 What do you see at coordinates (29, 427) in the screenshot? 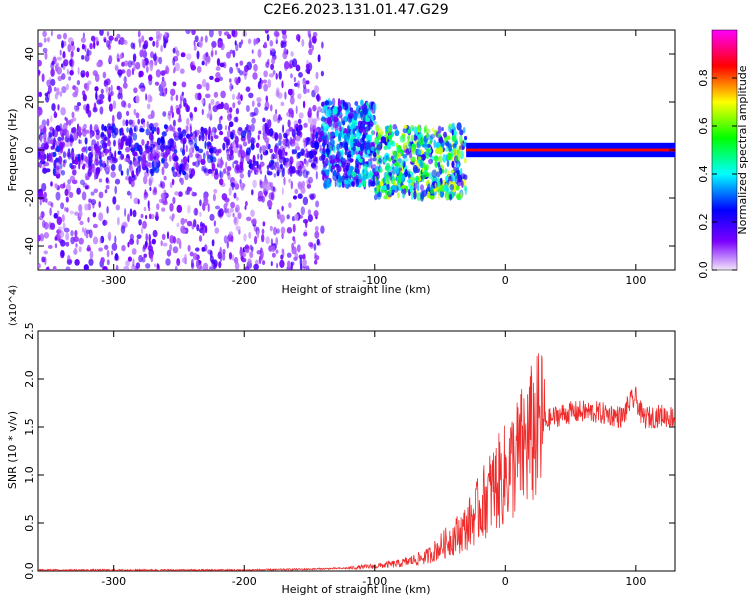
I see `y-tick-label: 1.5` at bounding box center [29, 427].